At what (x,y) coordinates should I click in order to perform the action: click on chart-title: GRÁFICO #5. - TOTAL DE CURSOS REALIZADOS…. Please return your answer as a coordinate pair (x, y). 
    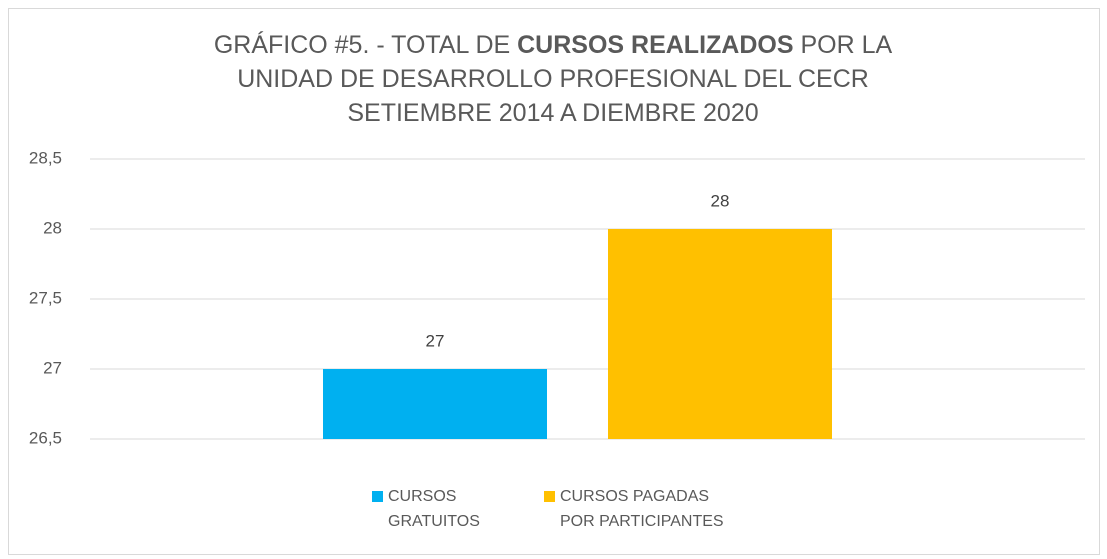
    Looking at the image, I should click on (553, 44).